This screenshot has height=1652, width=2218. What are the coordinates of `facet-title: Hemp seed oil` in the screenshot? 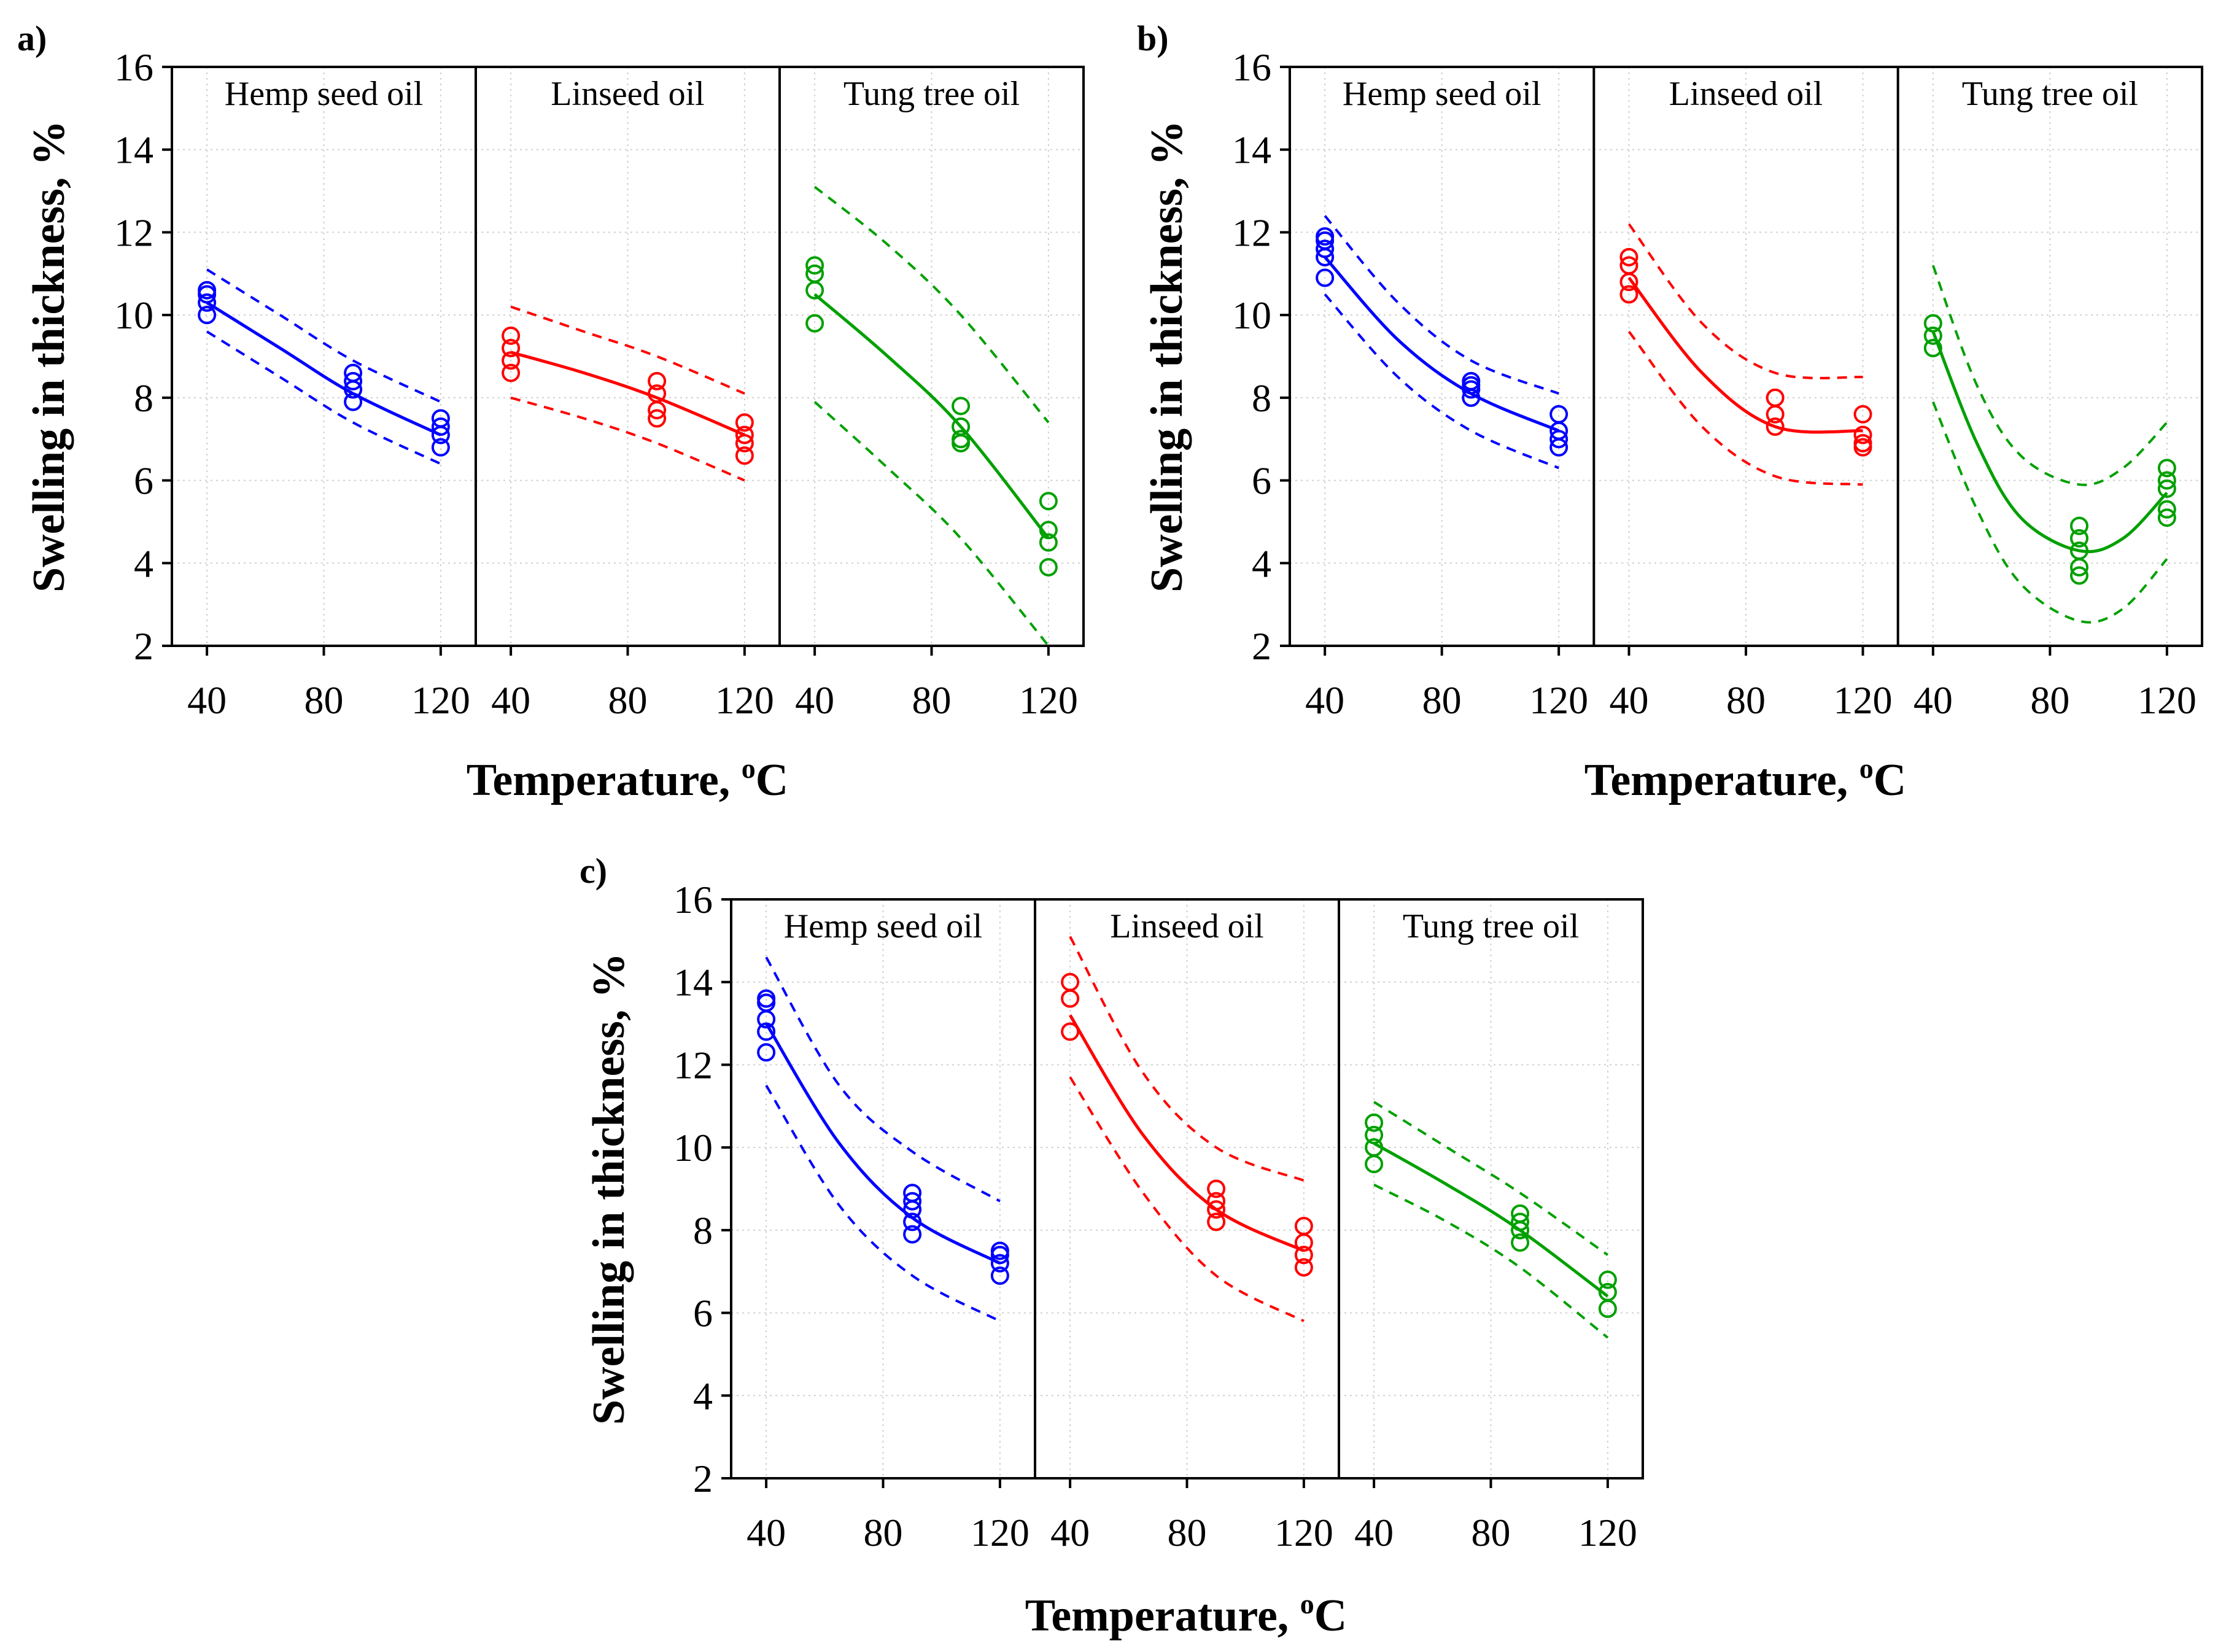 It's located at (324, 94).